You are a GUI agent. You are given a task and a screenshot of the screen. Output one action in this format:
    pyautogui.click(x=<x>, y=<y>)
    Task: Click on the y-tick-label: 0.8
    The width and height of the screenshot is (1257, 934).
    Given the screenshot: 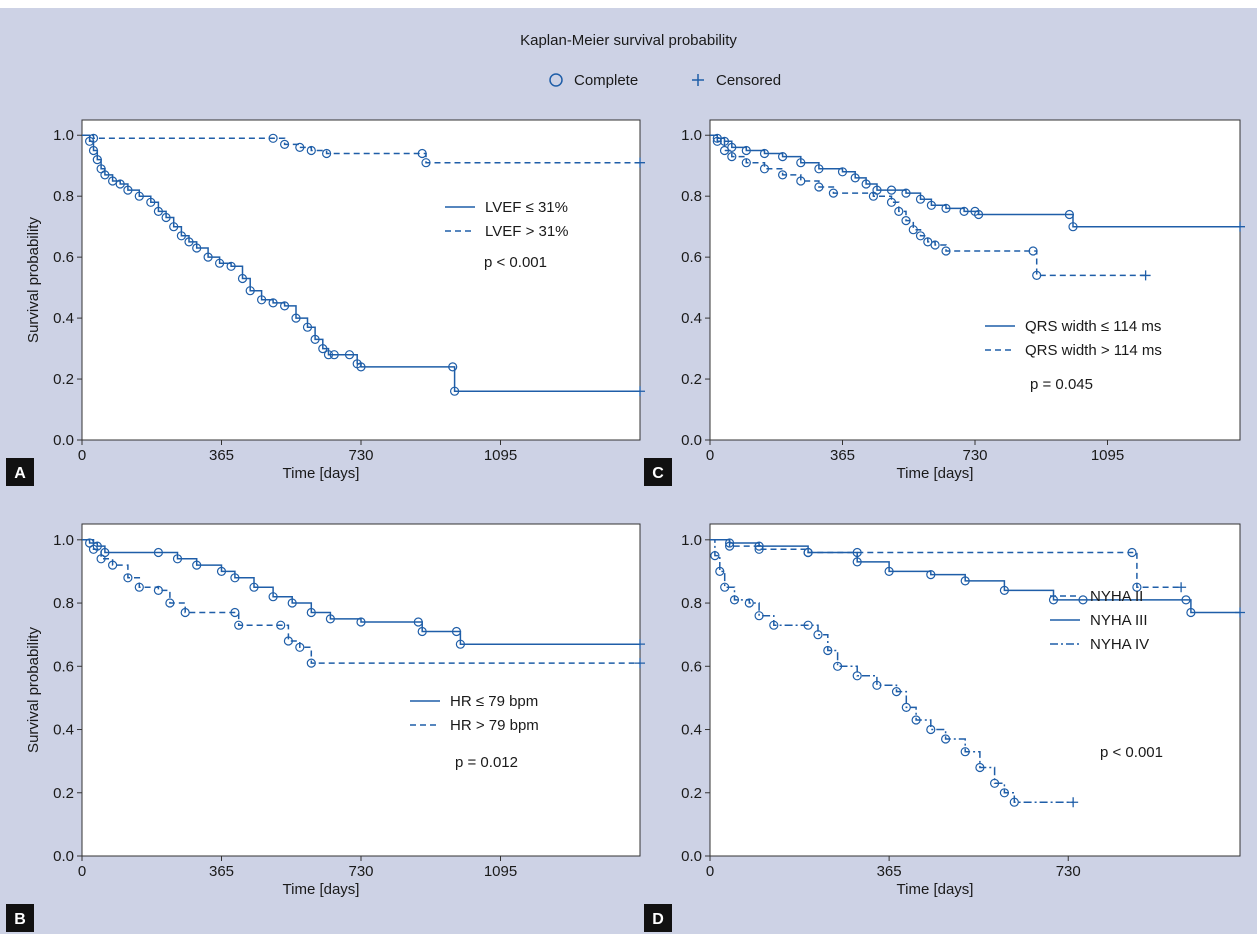 What is the action you would take?
    pyautogui.click(x=63, y=196)
    